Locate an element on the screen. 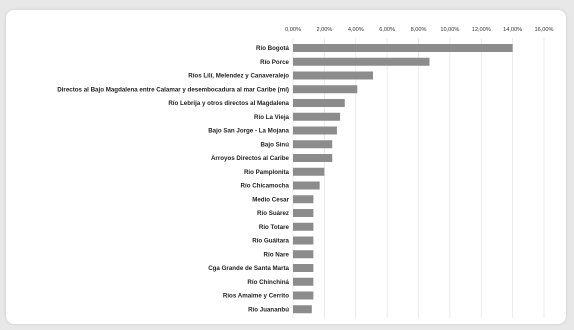 The image size is (574, 330). x-tick-label: 12,00% is located at coordinates (481, 30).